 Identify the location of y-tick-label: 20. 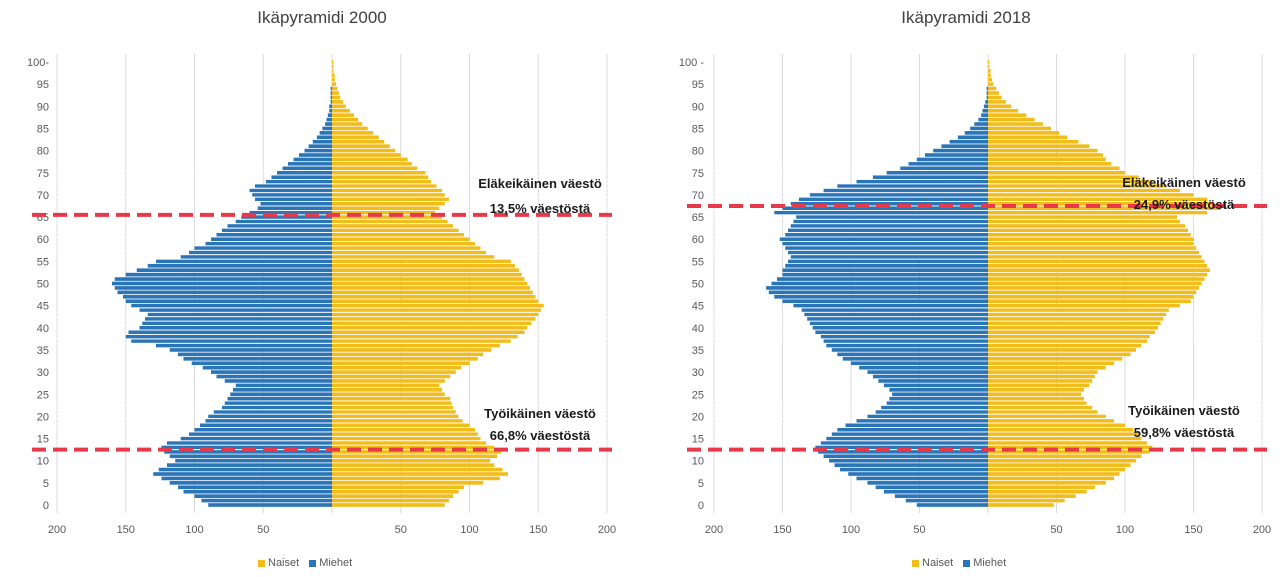
(698, 417).